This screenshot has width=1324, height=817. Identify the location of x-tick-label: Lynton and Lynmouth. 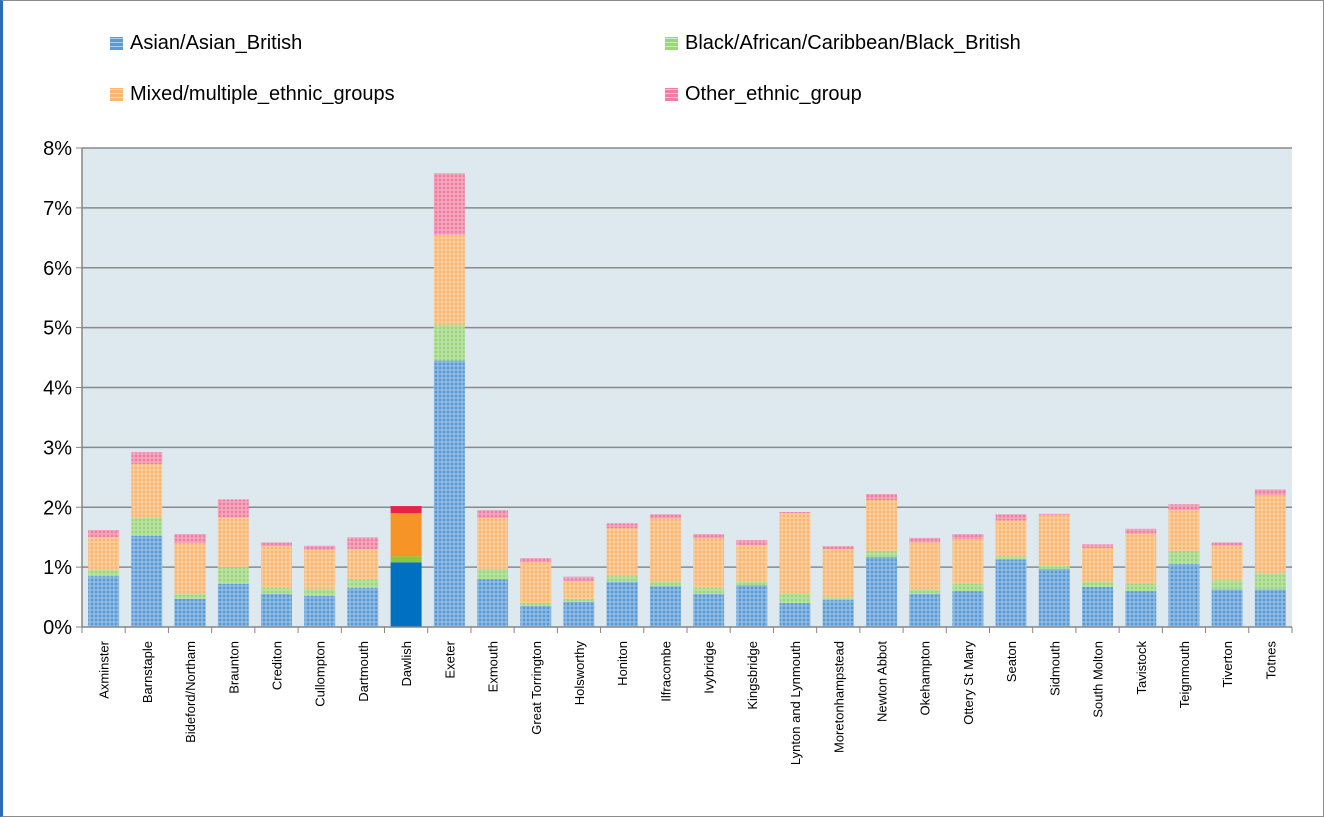
(795, 703).